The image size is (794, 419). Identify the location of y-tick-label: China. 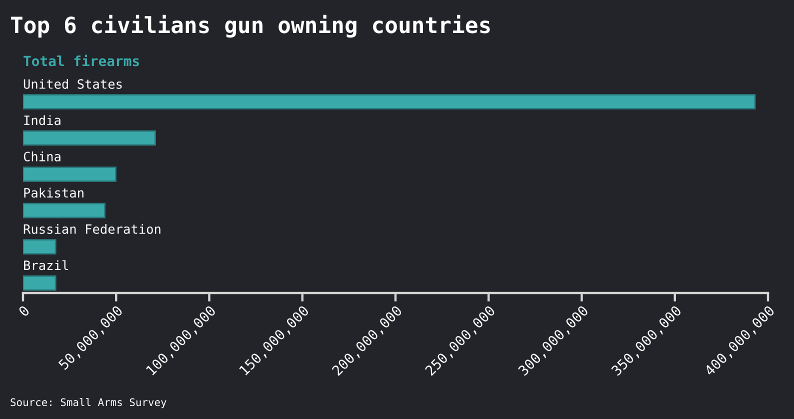
(42, 156).